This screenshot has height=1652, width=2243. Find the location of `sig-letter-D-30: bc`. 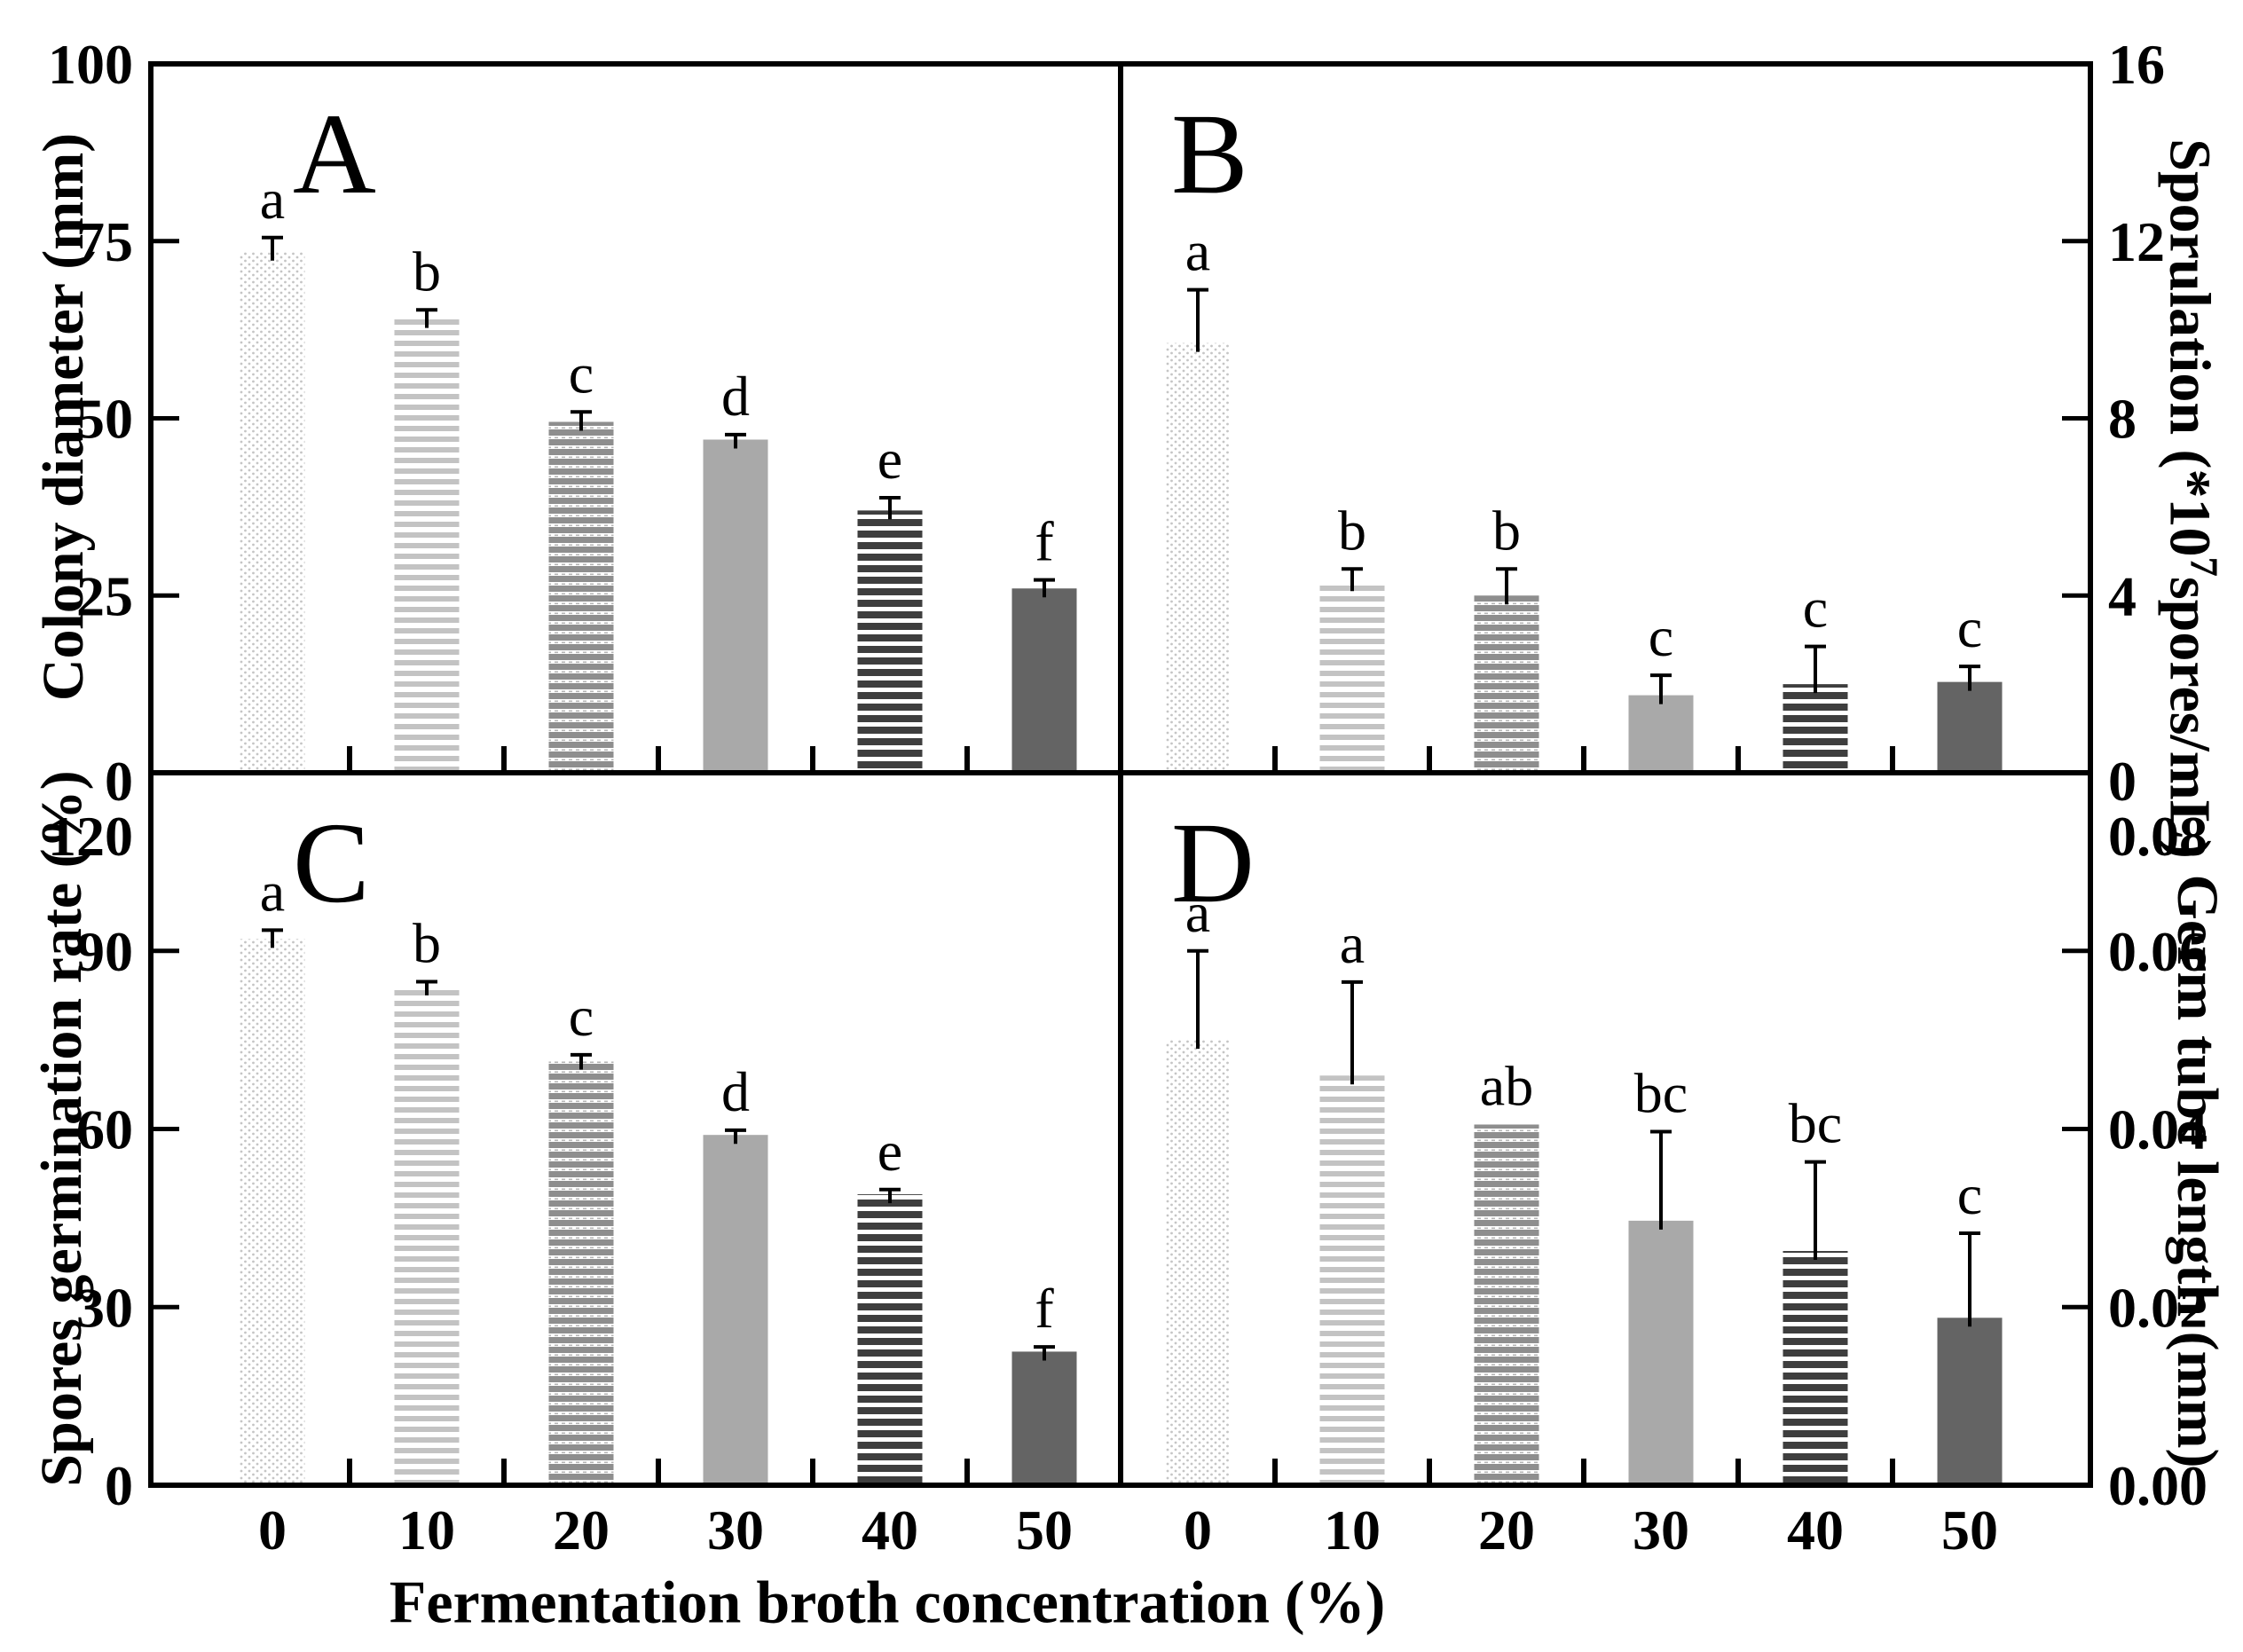

sig-letter-D-30: bc is located at coordinates (1661, 1093).